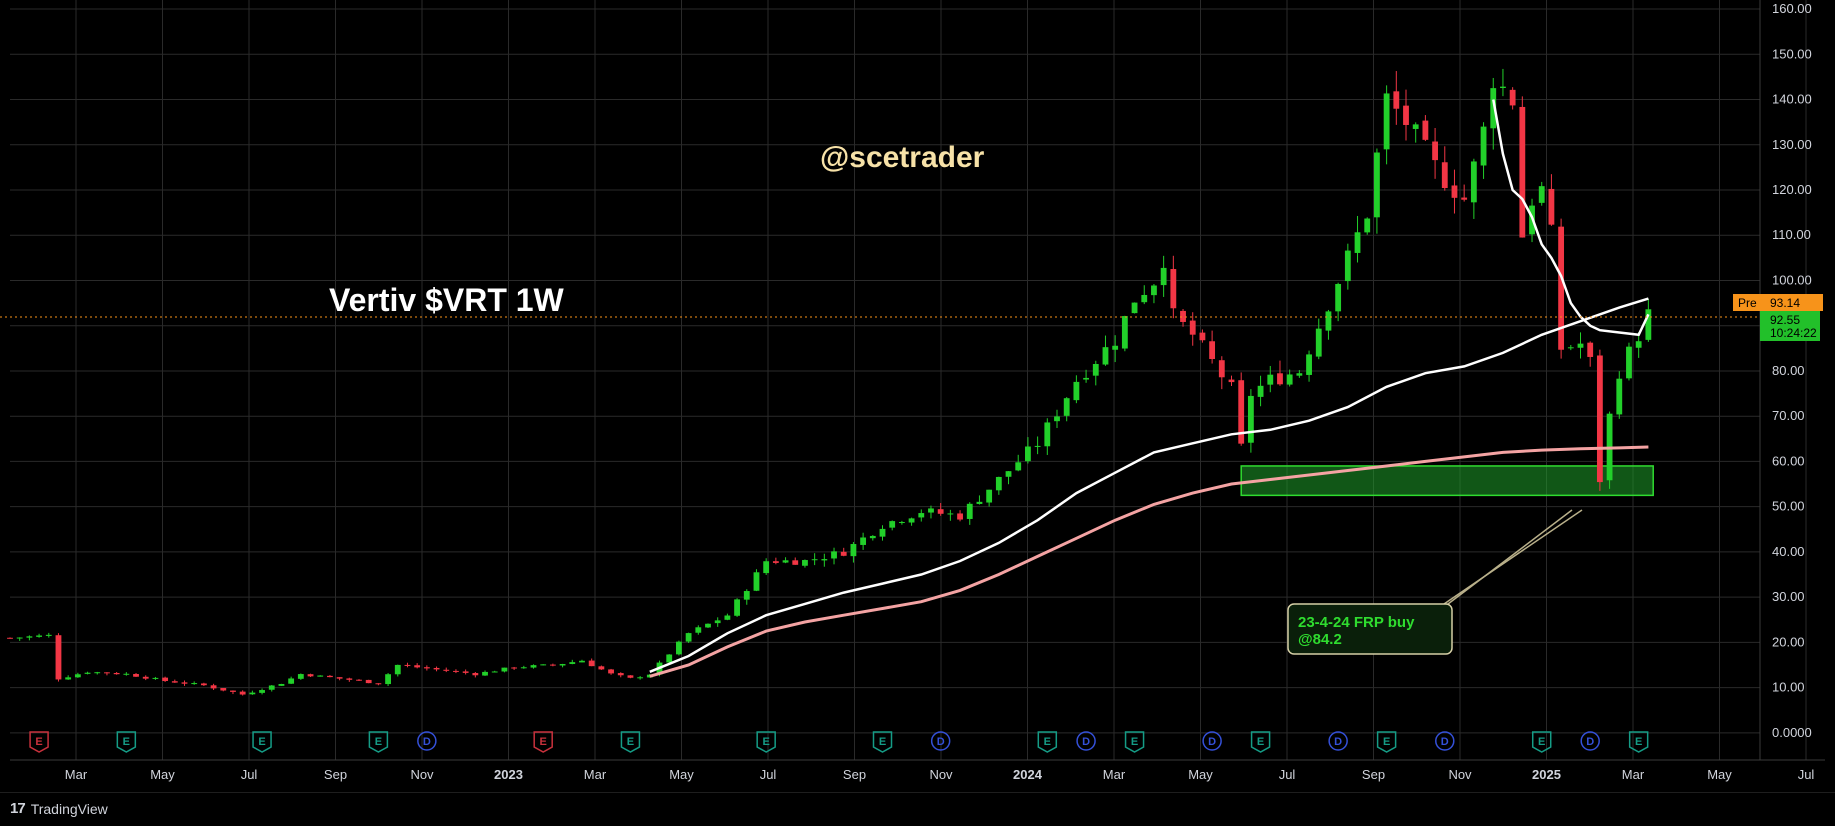 This screenshot has width=1835, height=826. I want to click on annotation-line-1: 23-4-24 FRP buy, so click(1356, 622).